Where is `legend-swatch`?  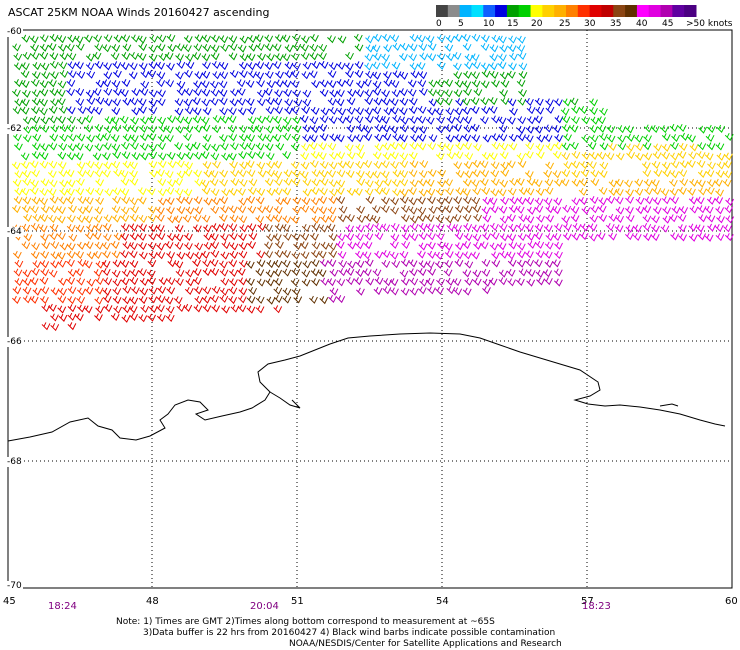
legend-swatch is located at coordinates (489, 11).